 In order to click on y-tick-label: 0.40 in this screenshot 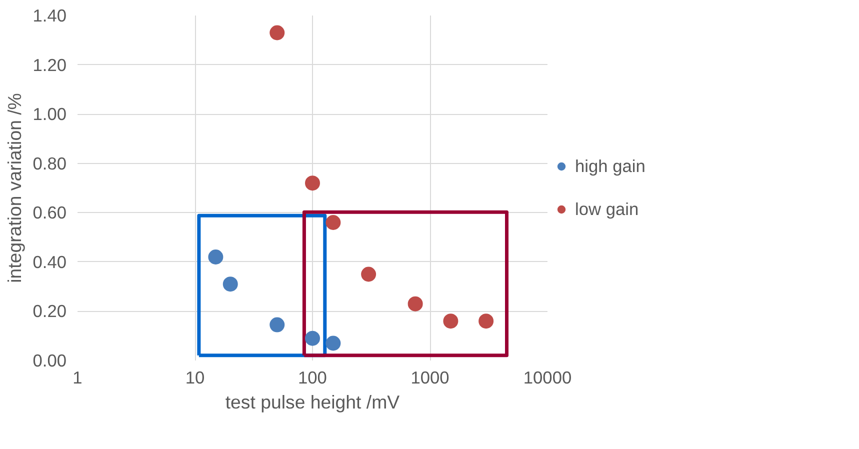, I will do `click(49, 262)`.